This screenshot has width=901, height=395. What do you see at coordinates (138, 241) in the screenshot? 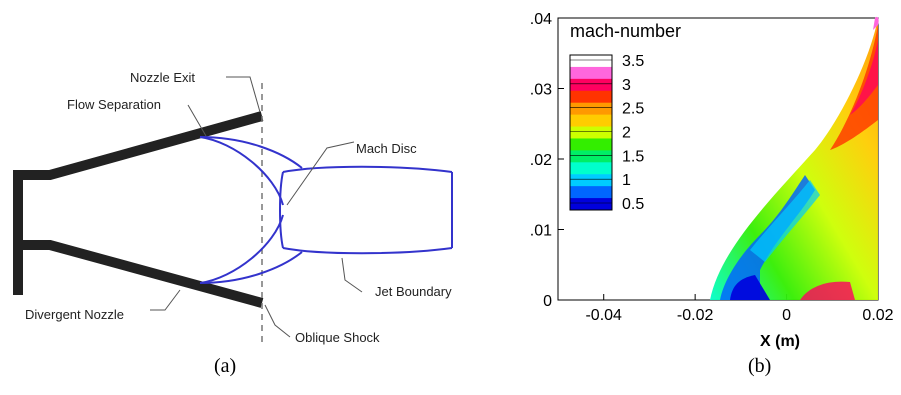
I see `nozzle-lower-wall` at bounding box center [138, 241].